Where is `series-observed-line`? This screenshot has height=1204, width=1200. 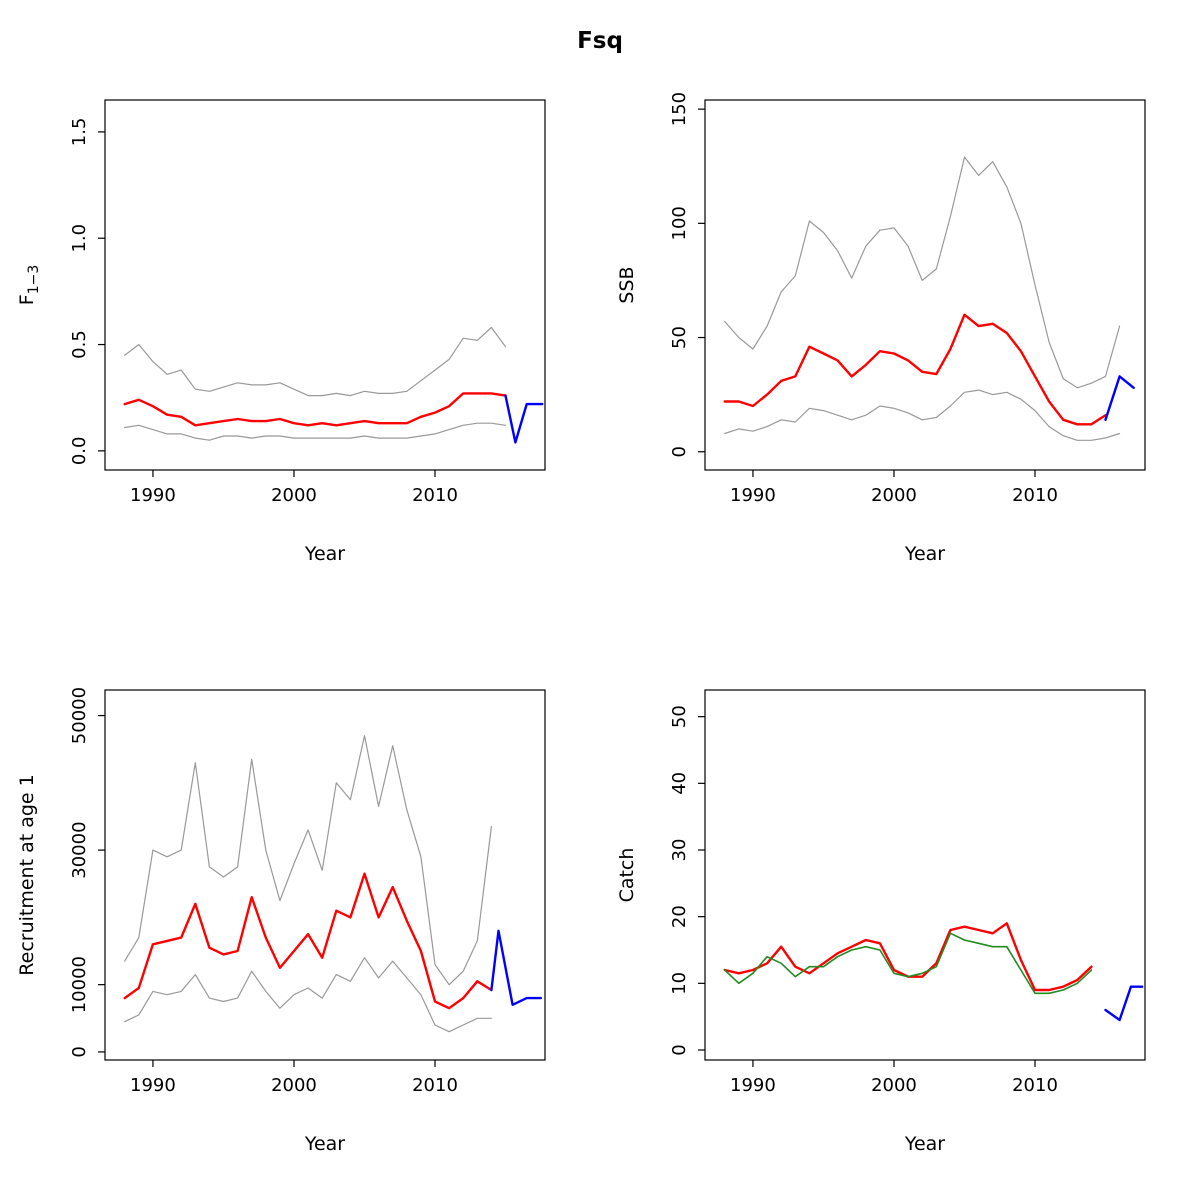 series-observed-line is located at coordinates (908, 963).